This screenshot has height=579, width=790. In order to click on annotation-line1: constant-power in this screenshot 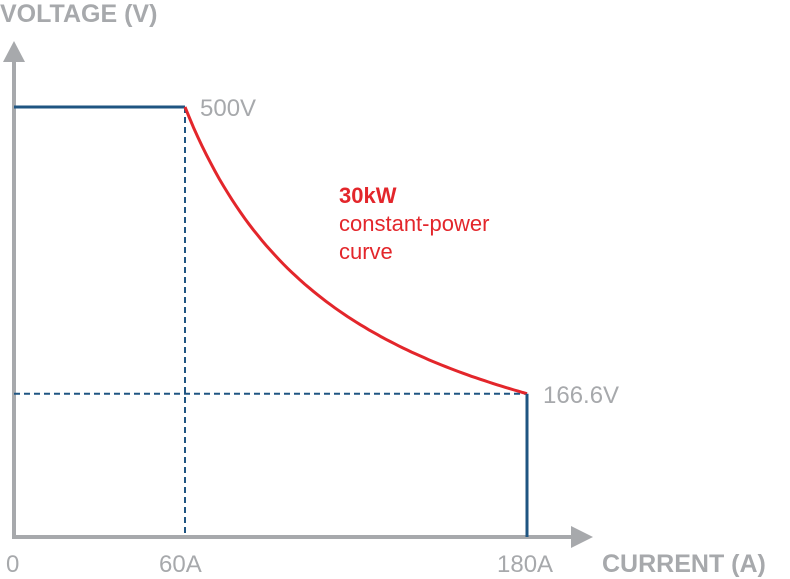, I will do `click(414, 223)`.